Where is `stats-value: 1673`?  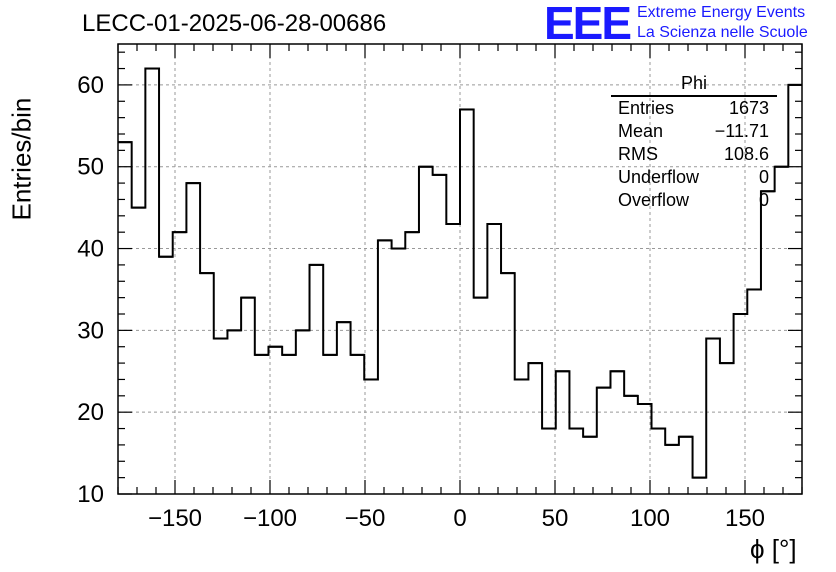
stats-value: 1673 is located at coordinates (748, 108).